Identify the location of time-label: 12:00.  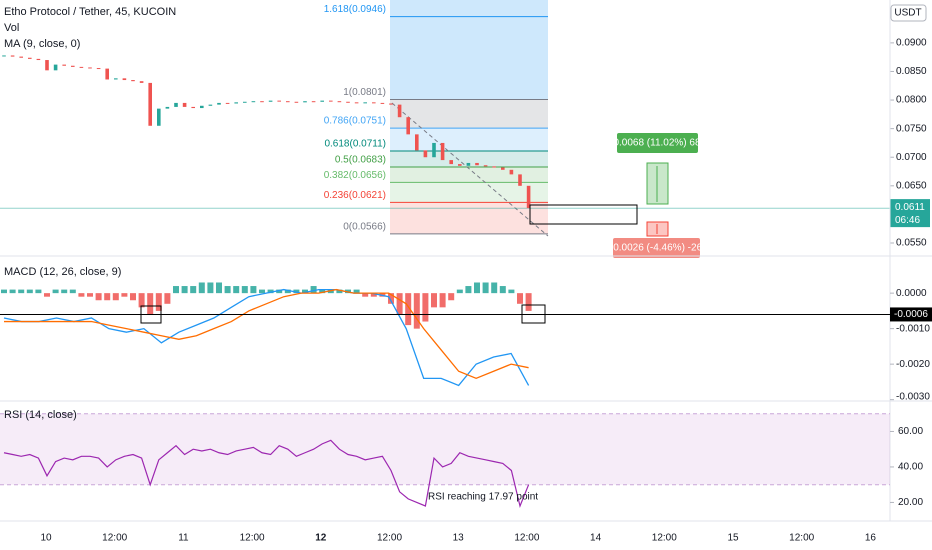
(664, 538).